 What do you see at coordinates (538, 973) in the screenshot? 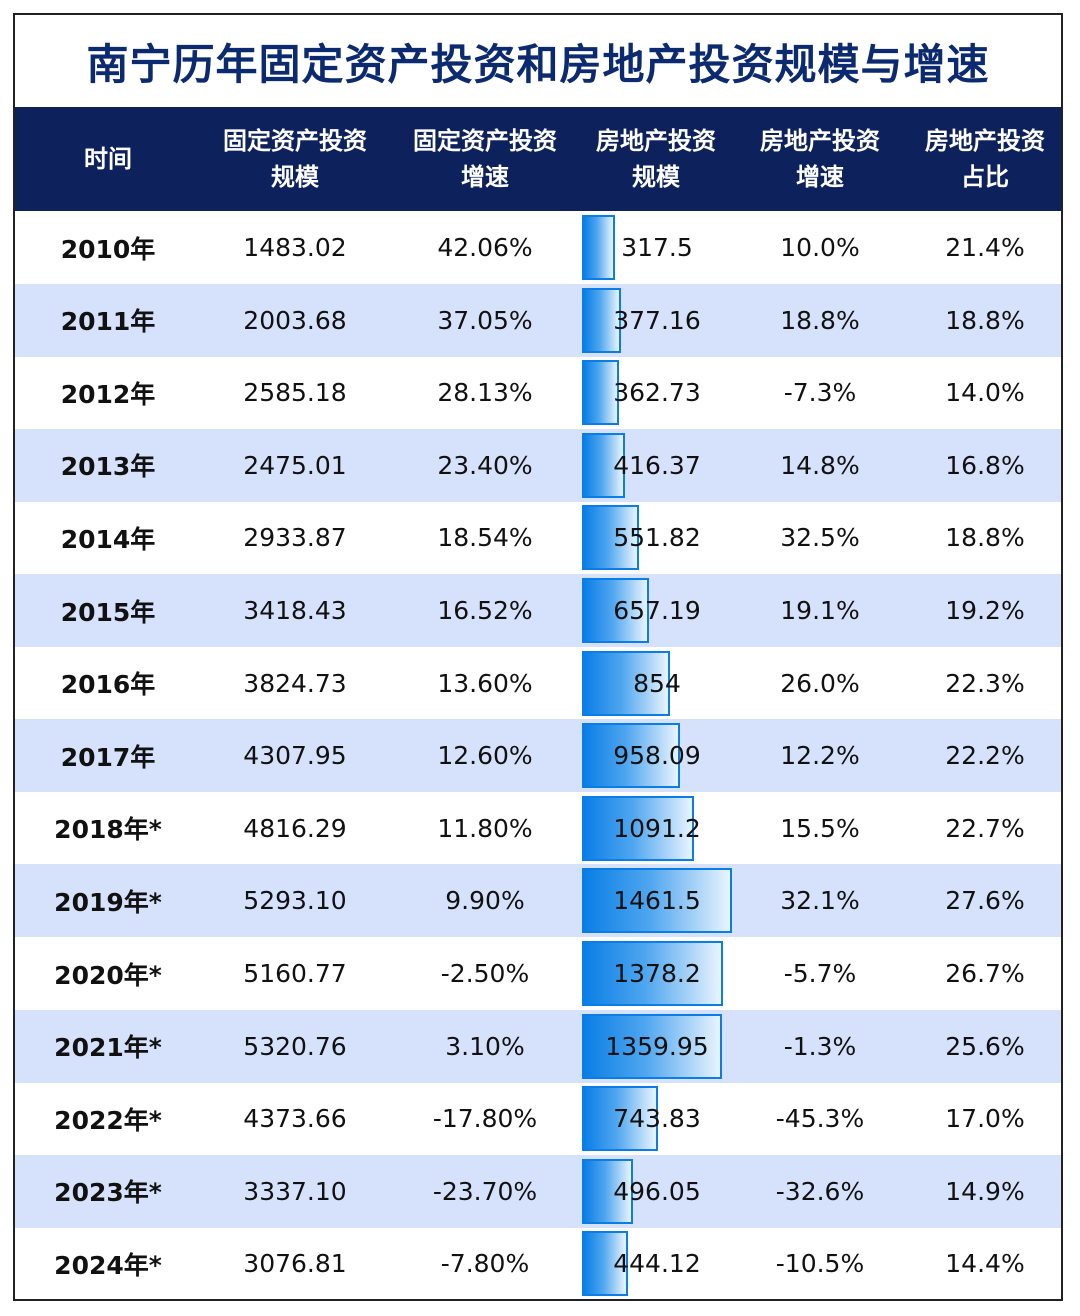
I see `table-row: 1378.2 2020年* 5160.77 -2.50% -5.7% 26.7%` at bounding box center [538, 973].